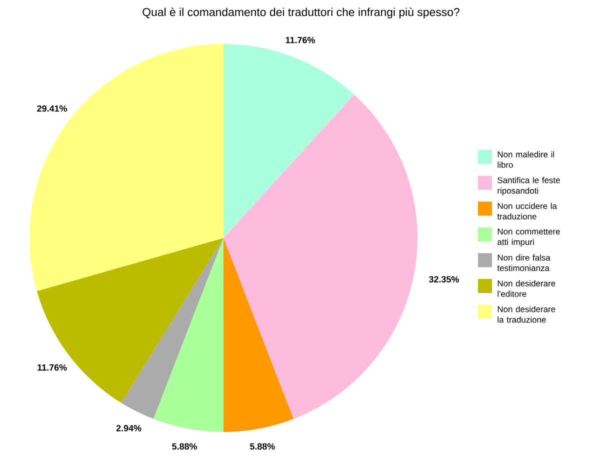 The height and width of the screenshot is (463, 600). I want to click on data-label: 29.41%, so click(52, 108).